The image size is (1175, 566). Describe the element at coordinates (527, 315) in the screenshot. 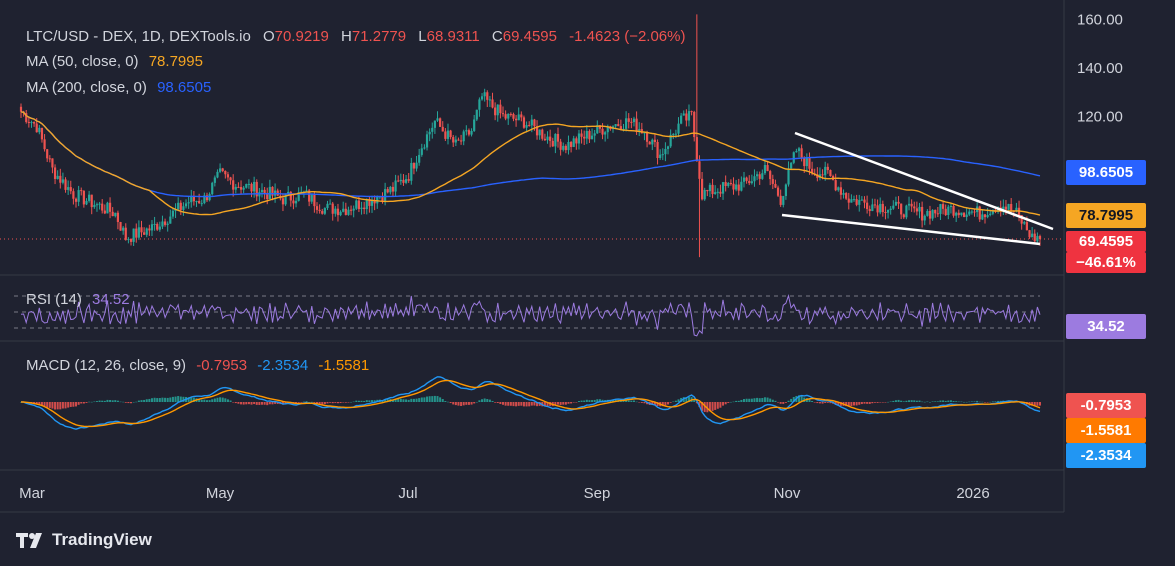

I see `rsi-pane` at that location.